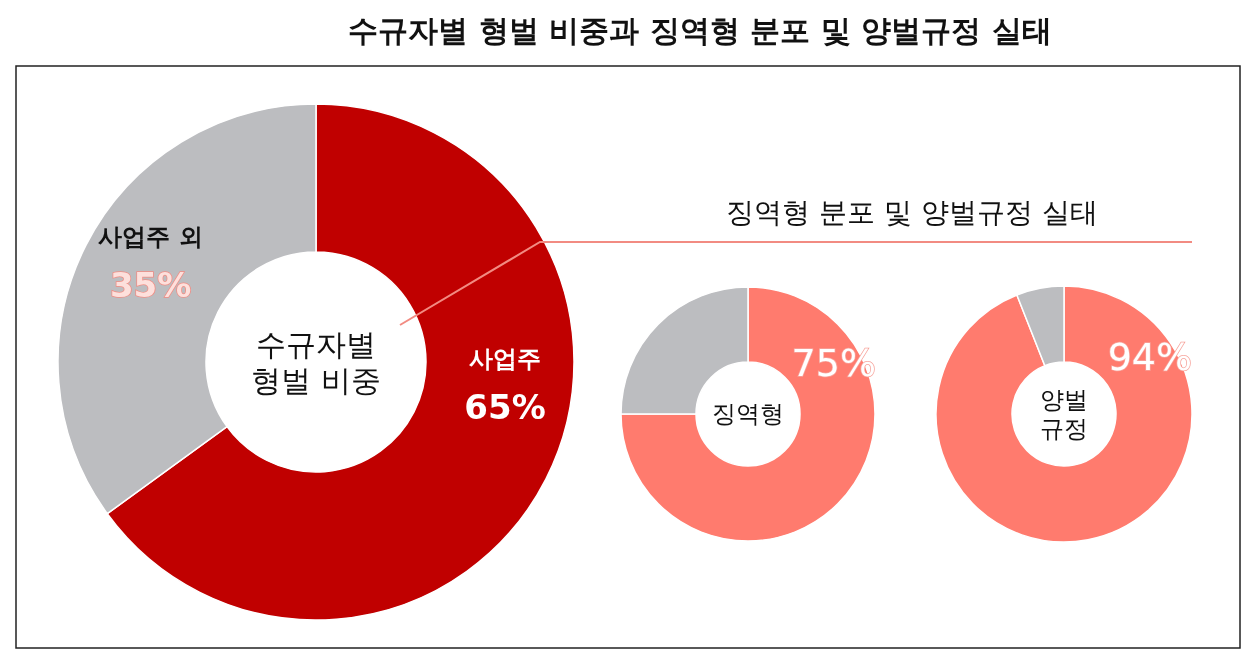  I want to click on text: 징역형, so click(748, 414).